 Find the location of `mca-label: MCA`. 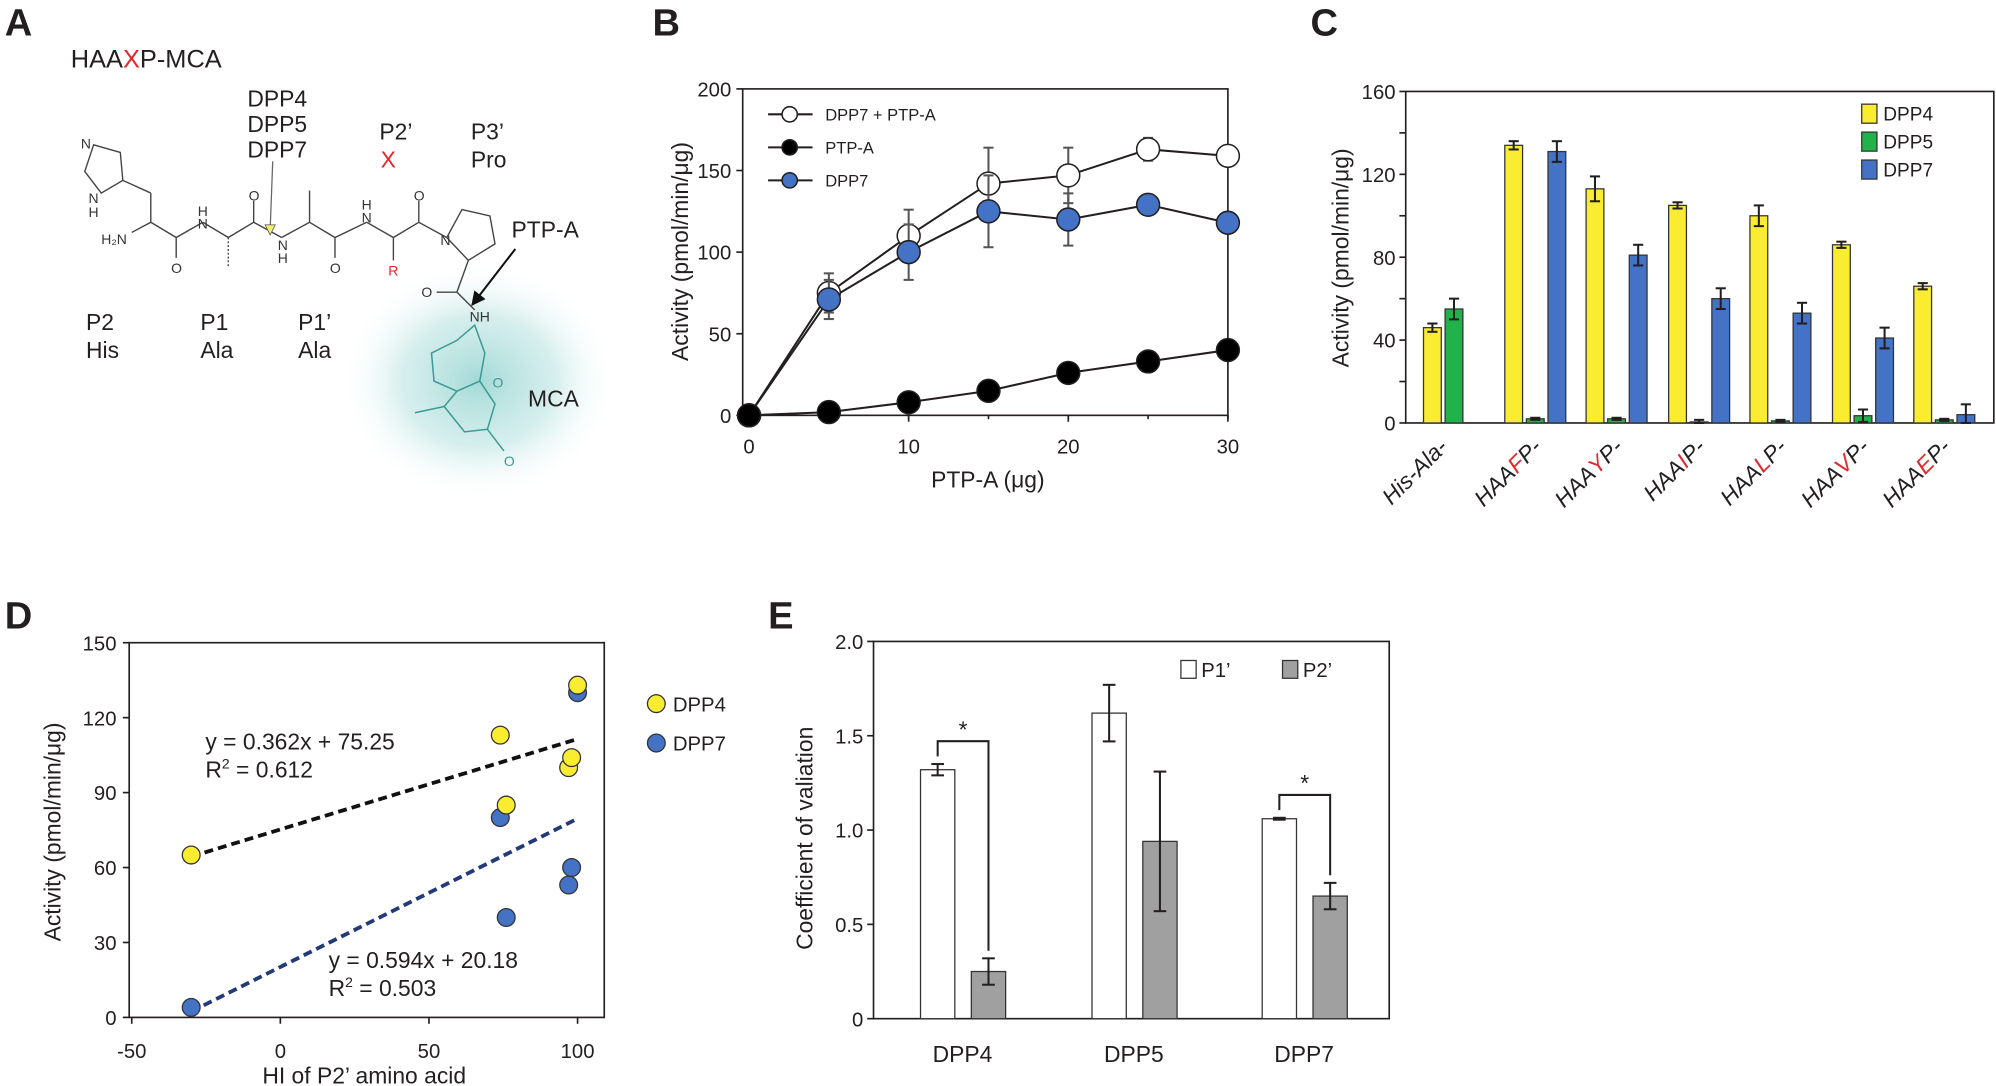

mca-label: MCA is located at coordinates (554, 398).